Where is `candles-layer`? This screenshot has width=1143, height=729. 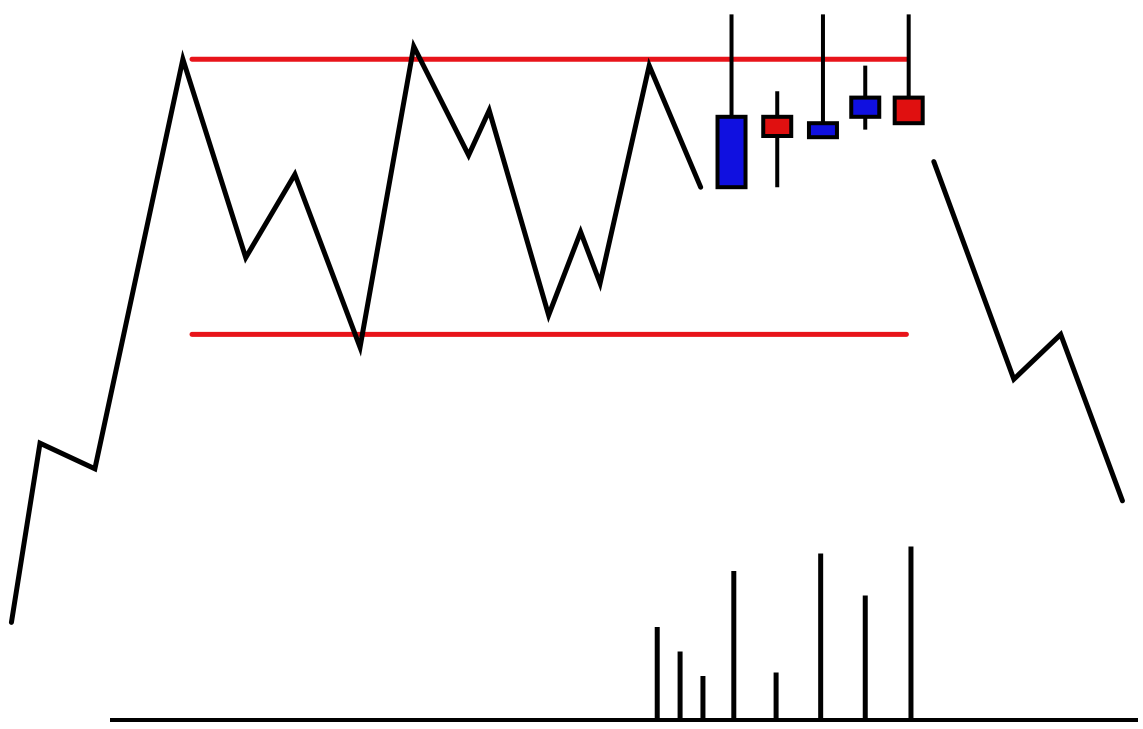
candles-layer is located at coordinates (820, 102).